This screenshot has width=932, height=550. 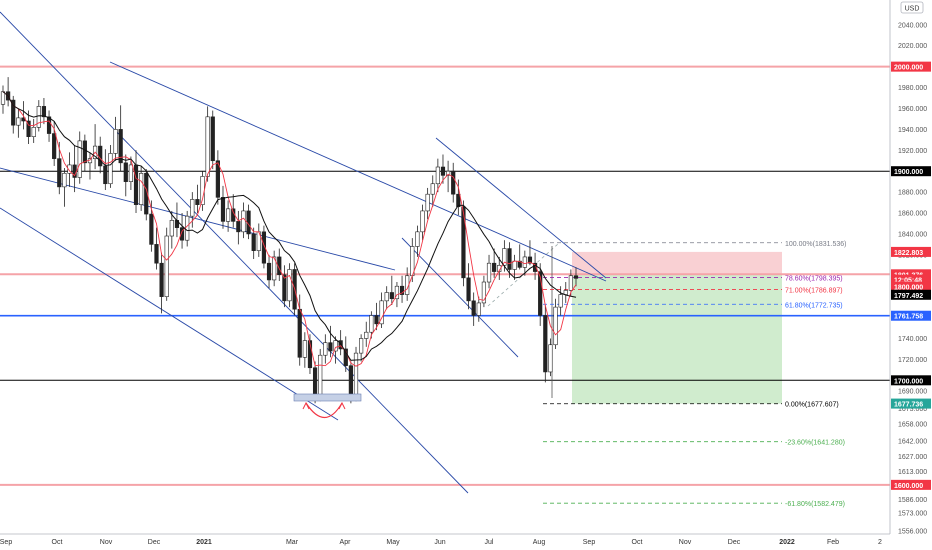 I want to click on double-bottom-box, so click(x=327, y=397).